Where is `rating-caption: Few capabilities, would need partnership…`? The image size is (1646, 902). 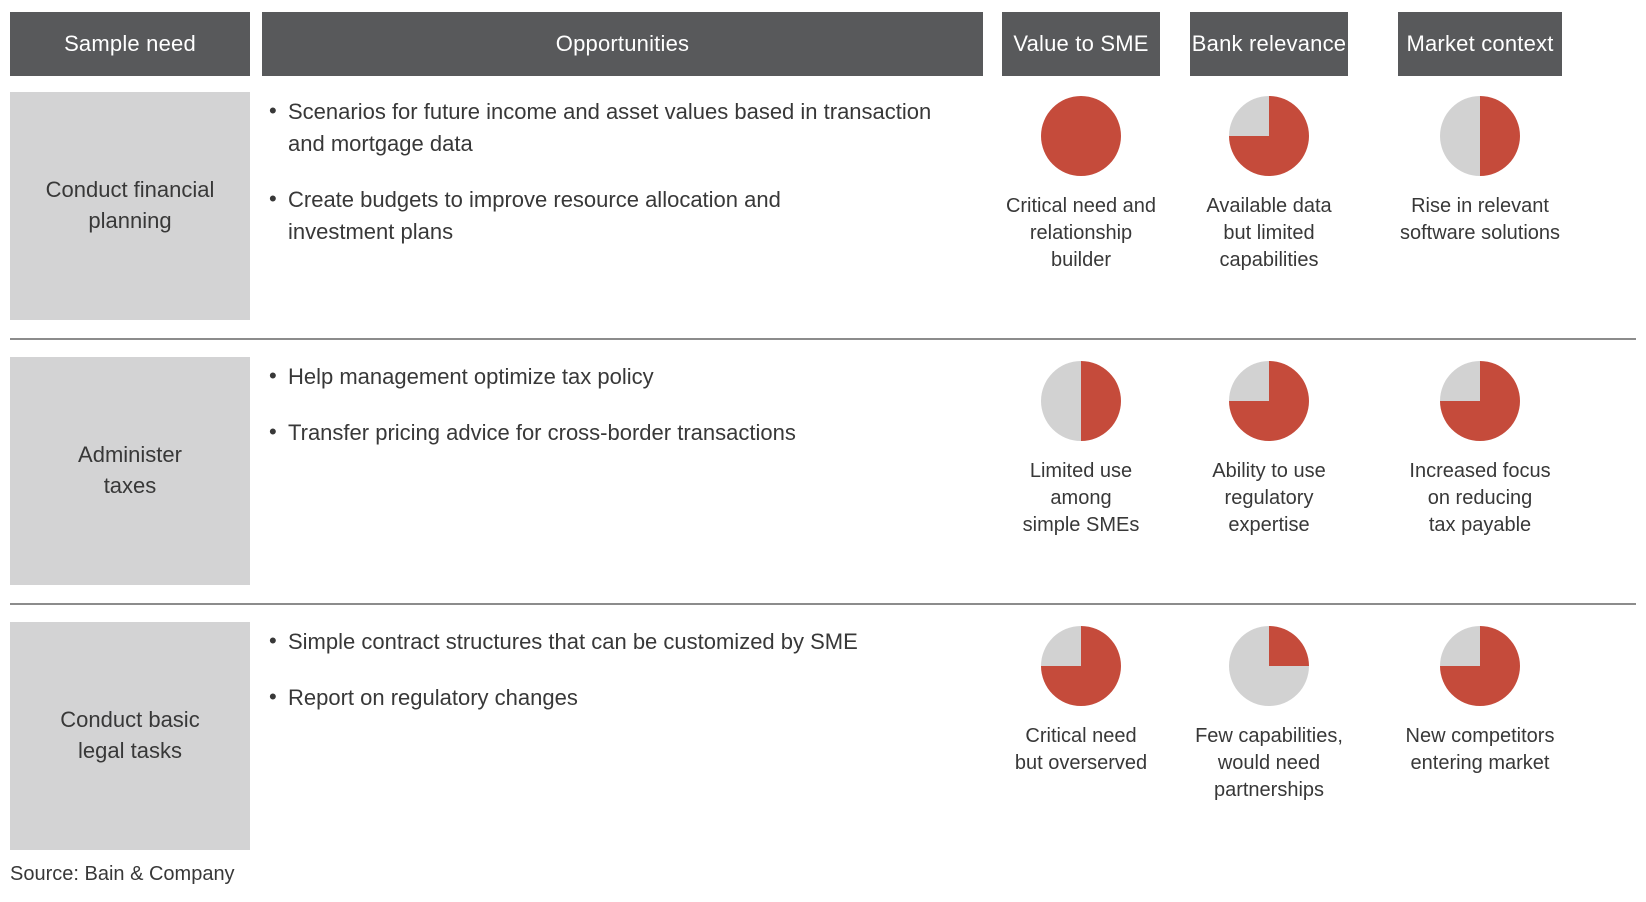 rating-caption: Few capabilities, would need partnership… is located at coordinates (1269, 763).